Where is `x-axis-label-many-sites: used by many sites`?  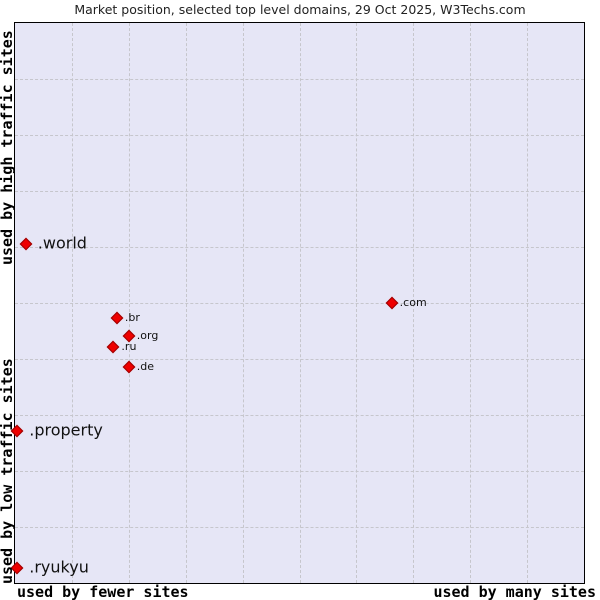 x-axis-label-many-sites: used by many sites is located at coordinates (514, 591).